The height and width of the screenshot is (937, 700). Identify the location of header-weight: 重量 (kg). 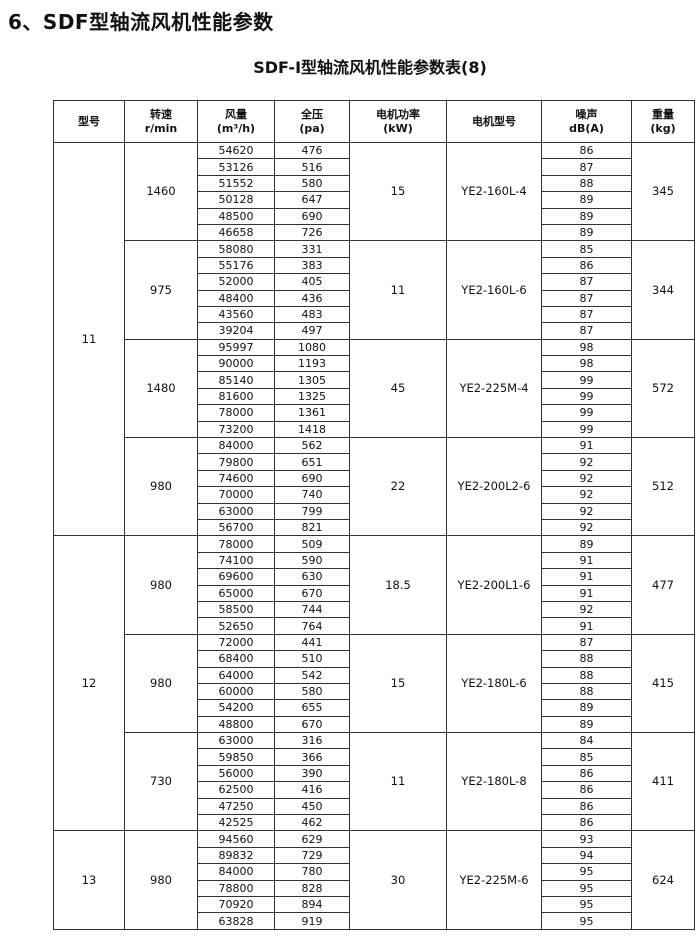
(663, 121).